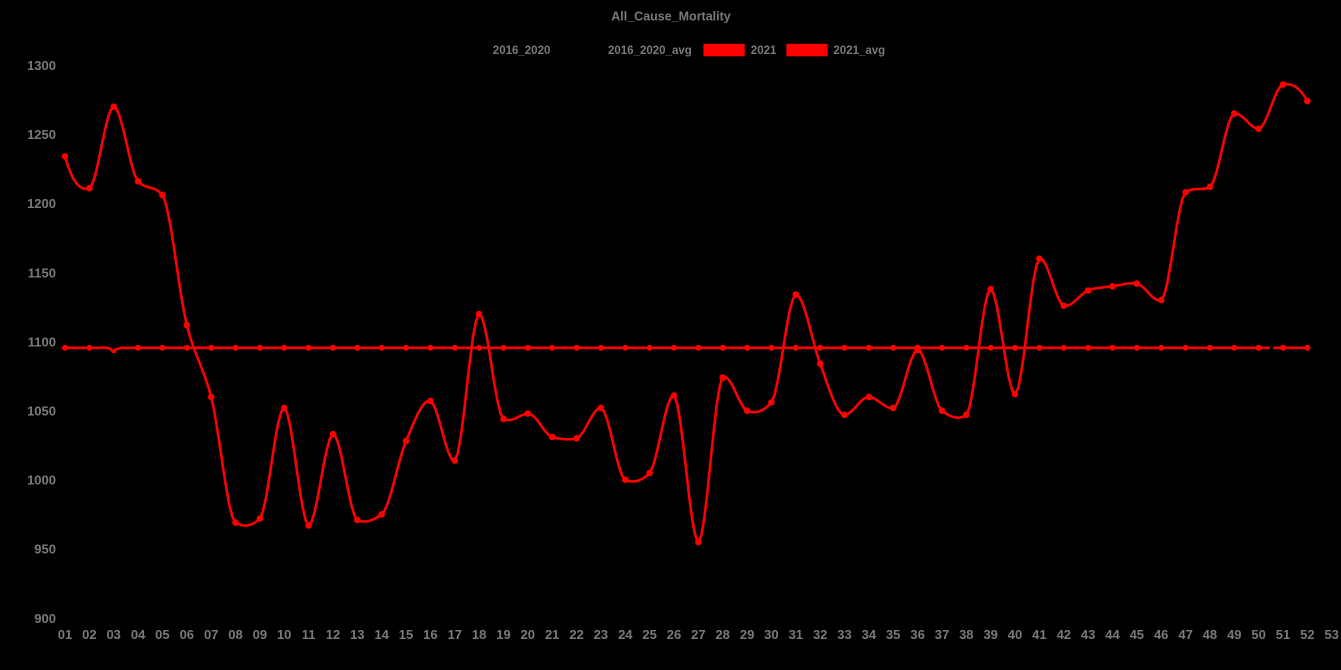 Image resolution: width=1341 pixels, height=670 pixels. What do you see at coordinates (576, 634) in the screenshot?
I see `svg-text: 22` at bounding box center [576, 634].